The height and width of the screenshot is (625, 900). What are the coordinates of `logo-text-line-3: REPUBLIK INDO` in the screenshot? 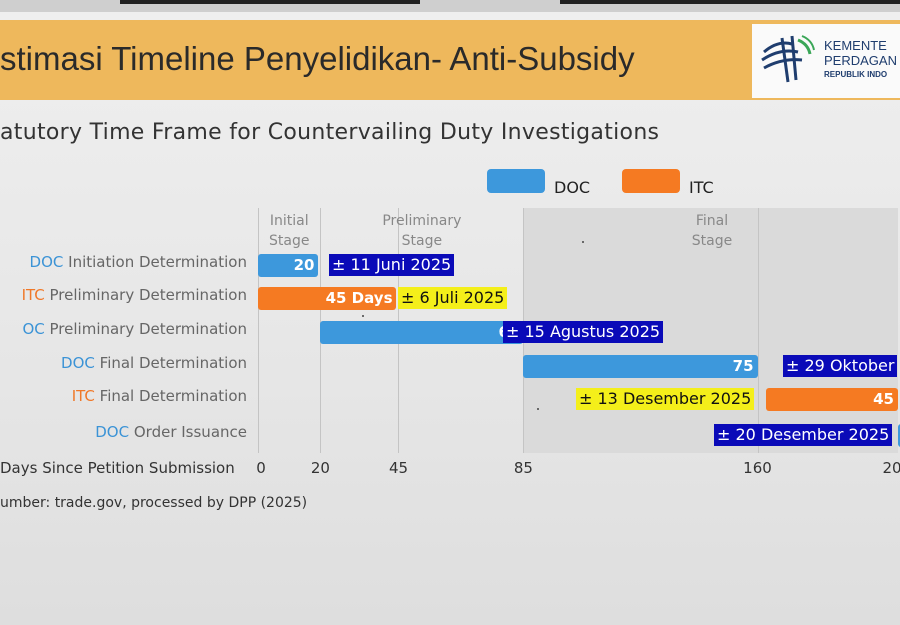 It's located at (856, 74).